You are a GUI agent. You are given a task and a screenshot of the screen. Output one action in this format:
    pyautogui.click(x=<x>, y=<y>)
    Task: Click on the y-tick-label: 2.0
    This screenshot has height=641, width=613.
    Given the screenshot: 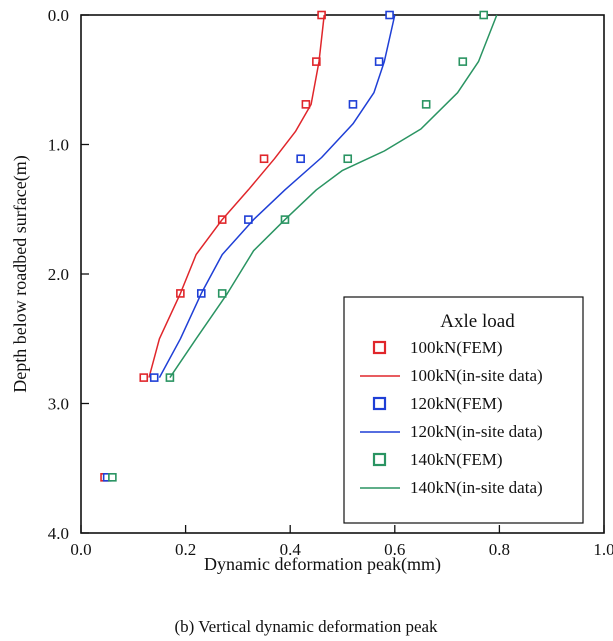 What is the action you would take?
    pyautogui.click(x=58, y=274)
    